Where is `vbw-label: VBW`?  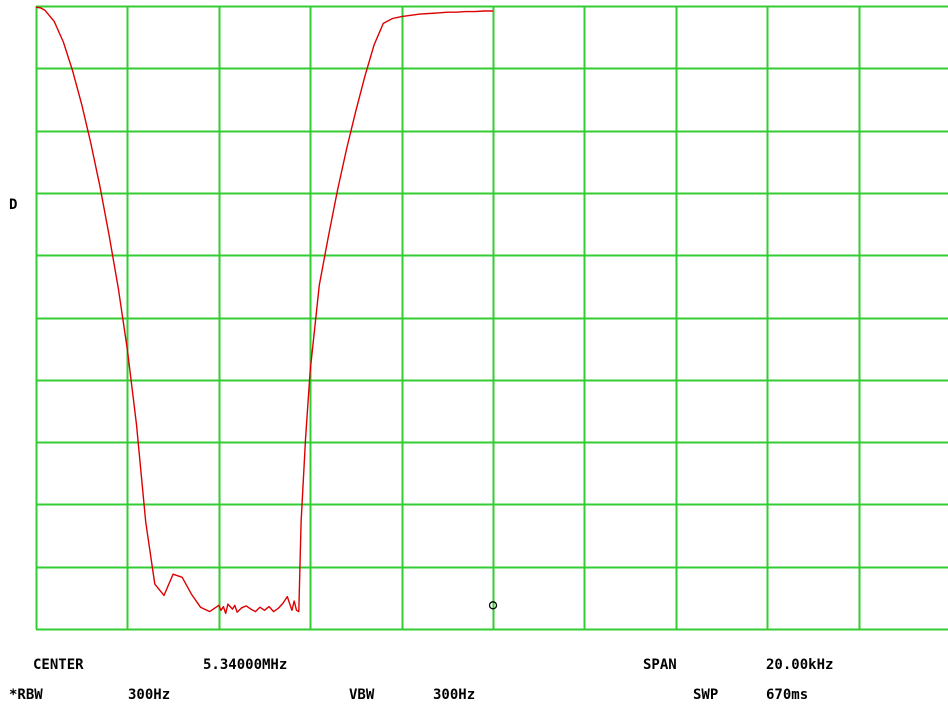
vbw-label: VBW is located at coordinates (362, 695).